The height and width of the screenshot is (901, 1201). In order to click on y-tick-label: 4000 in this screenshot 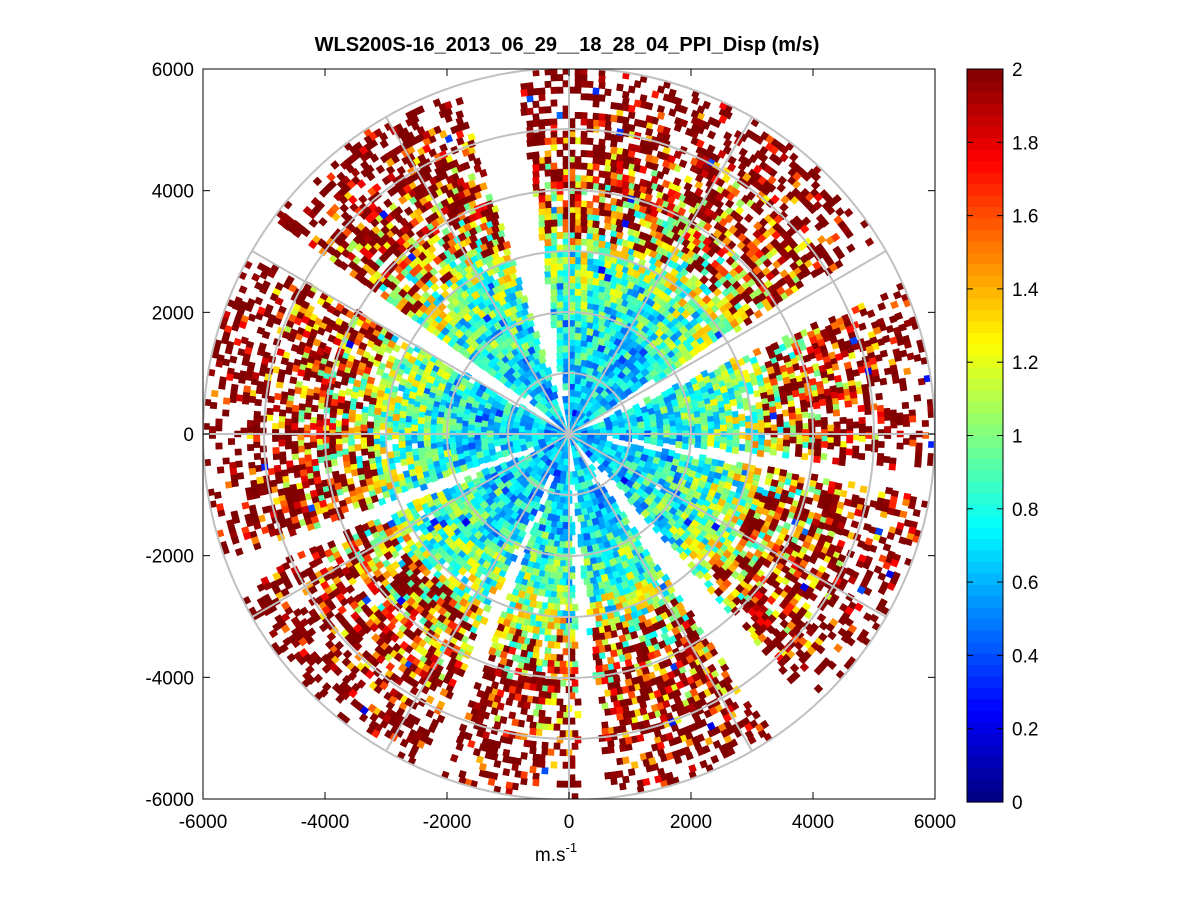, I will do `click(173, 192)`.